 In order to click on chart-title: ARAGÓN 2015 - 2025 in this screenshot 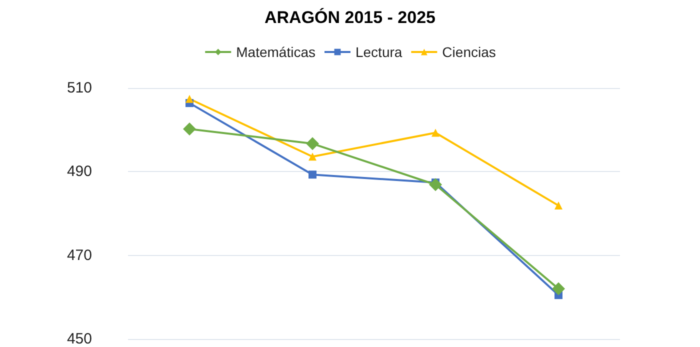, I will do `click(350, 17)`.